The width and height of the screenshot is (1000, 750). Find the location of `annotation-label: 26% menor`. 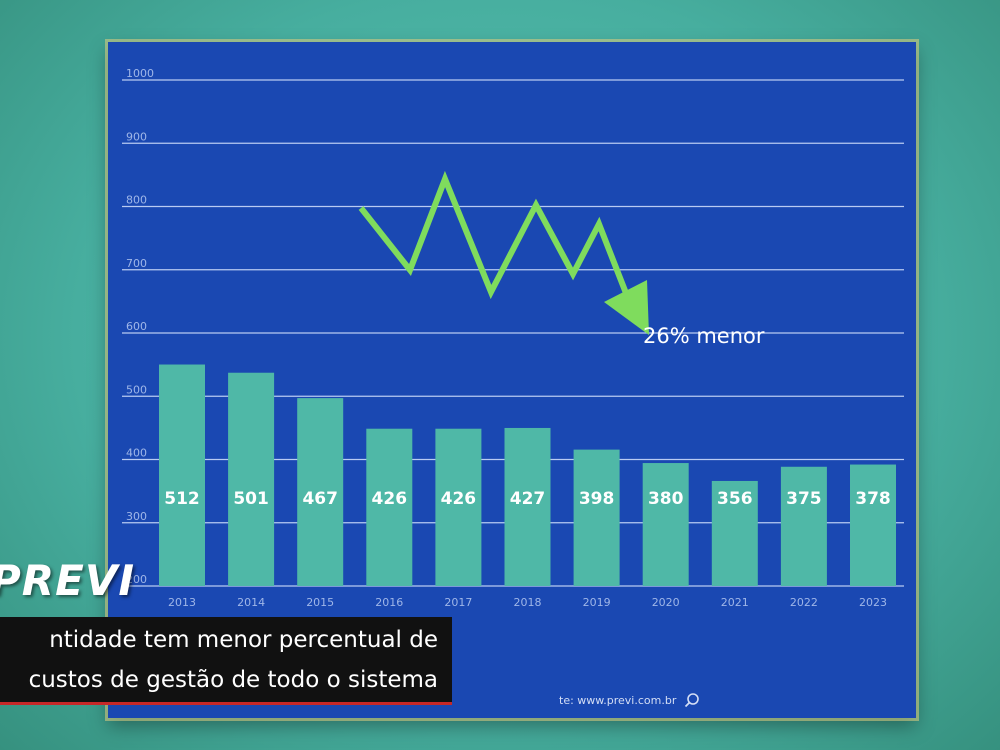

annotation-label: 26% menor is located at coordinates (704, 336).